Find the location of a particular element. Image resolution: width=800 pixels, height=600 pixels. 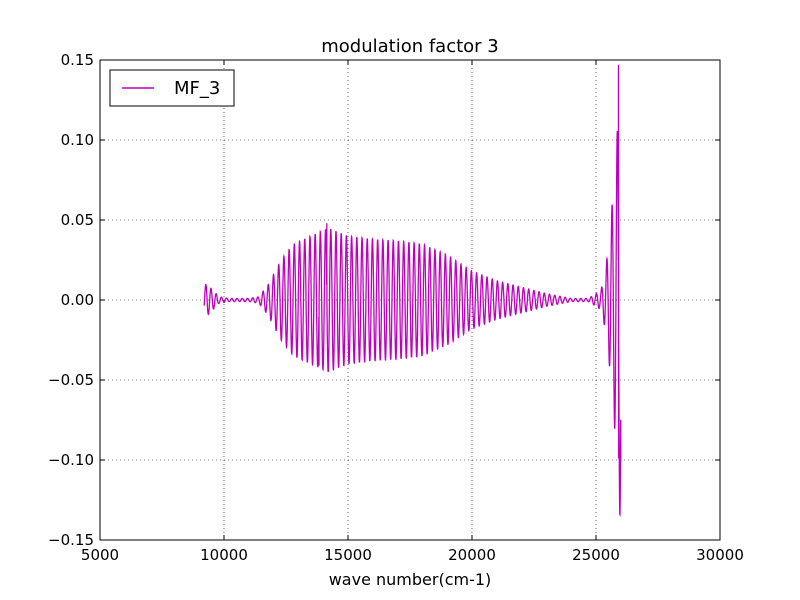

x-tick-label: 10000 is located at coordinates (224, 555).